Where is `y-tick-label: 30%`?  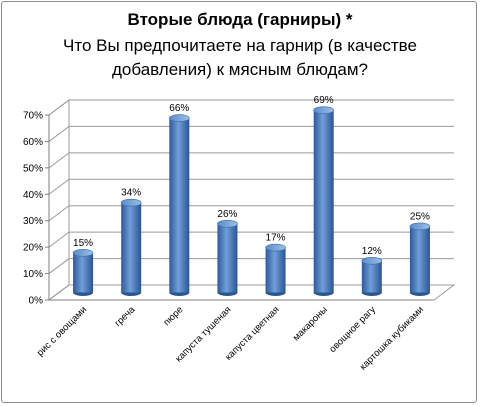
y-tick-label: 30% is located at coordinates (33, 221).